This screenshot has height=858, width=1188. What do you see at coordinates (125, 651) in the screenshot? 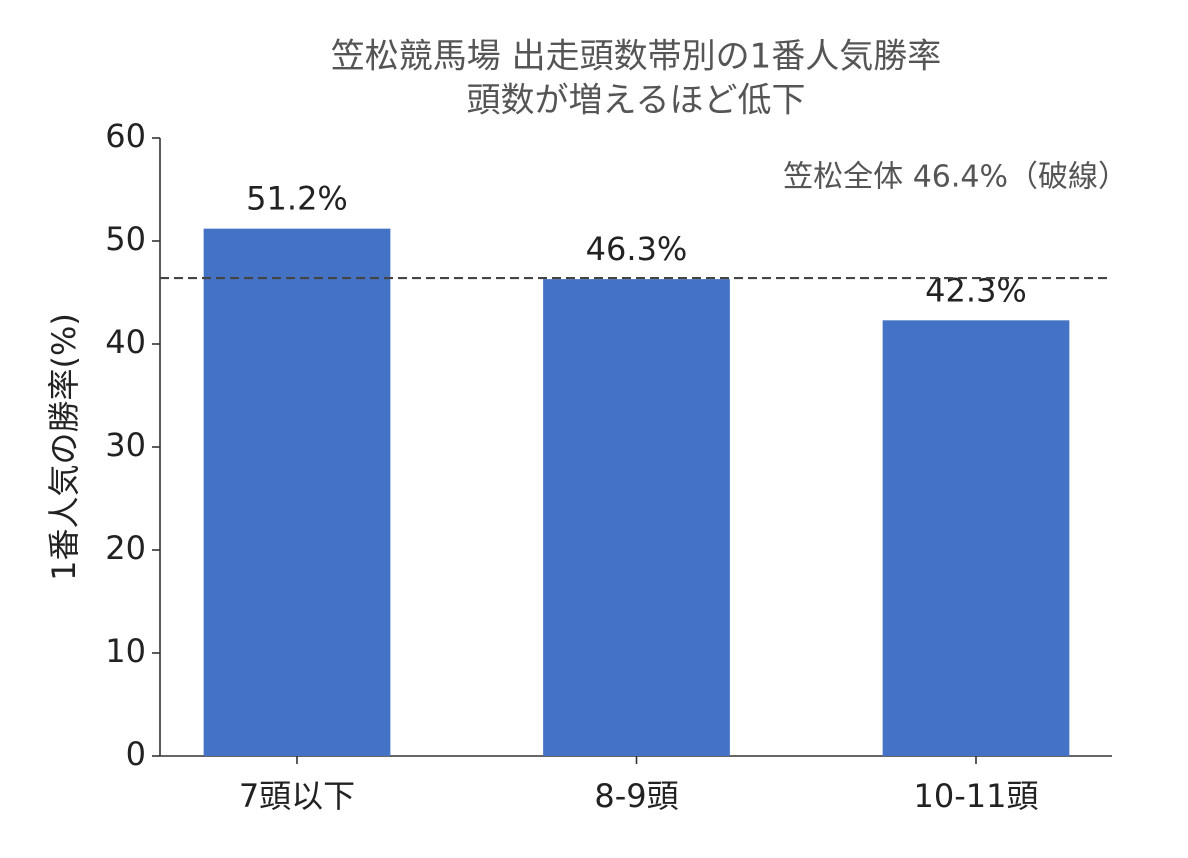
I see `y-tick-label: 10` at bounding box center [125, 651].